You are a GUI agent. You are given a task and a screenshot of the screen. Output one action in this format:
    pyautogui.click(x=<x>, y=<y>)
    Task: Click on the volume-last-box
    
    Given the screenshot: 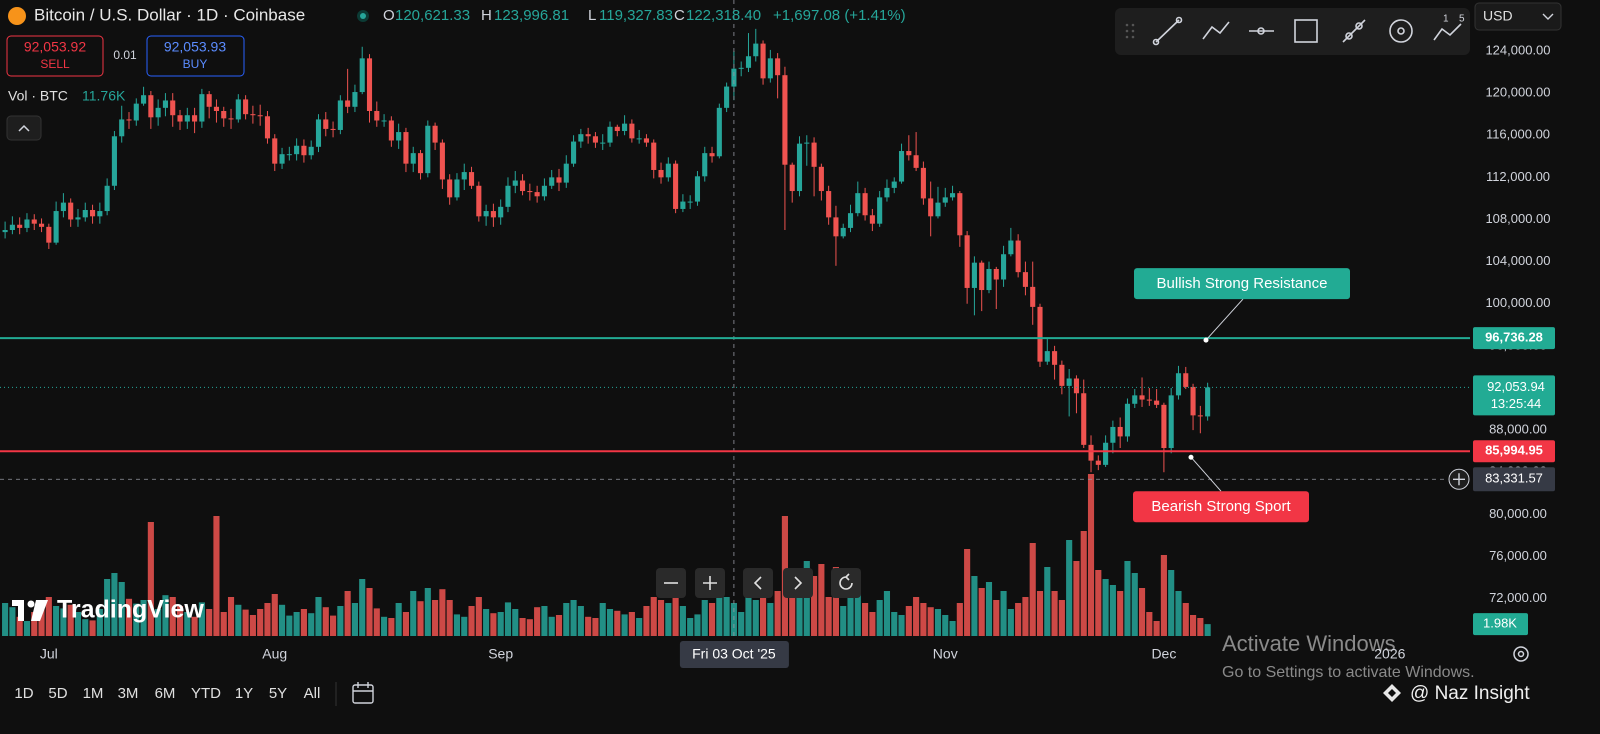 What is the action you would take?
    pyautogui.click(x=1500, y=624)
    